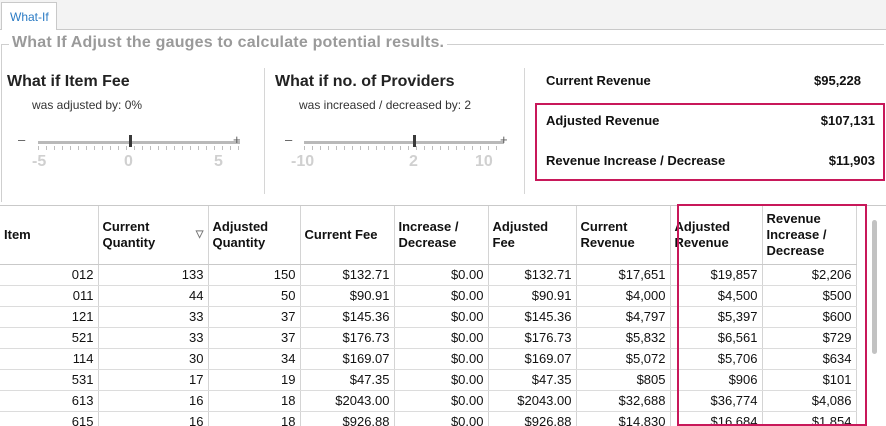 The height and width of the screenshot is (426, 886). What do you see at coordinates (598, 80) in the screenshot?
I see `current-revenue-label: Current Revenue` at bounding box center [598, 80].